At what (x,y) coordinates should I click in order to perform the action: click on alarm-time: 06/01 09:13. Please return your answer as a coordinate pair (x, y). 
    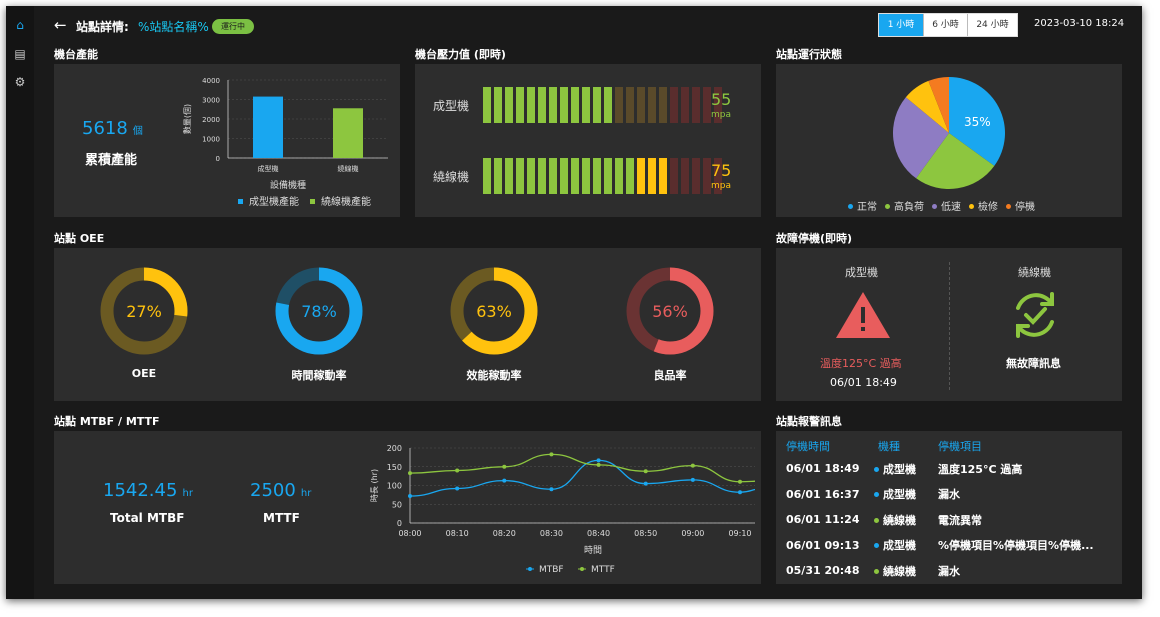
    Looking at the image, I should click on (823, 545).